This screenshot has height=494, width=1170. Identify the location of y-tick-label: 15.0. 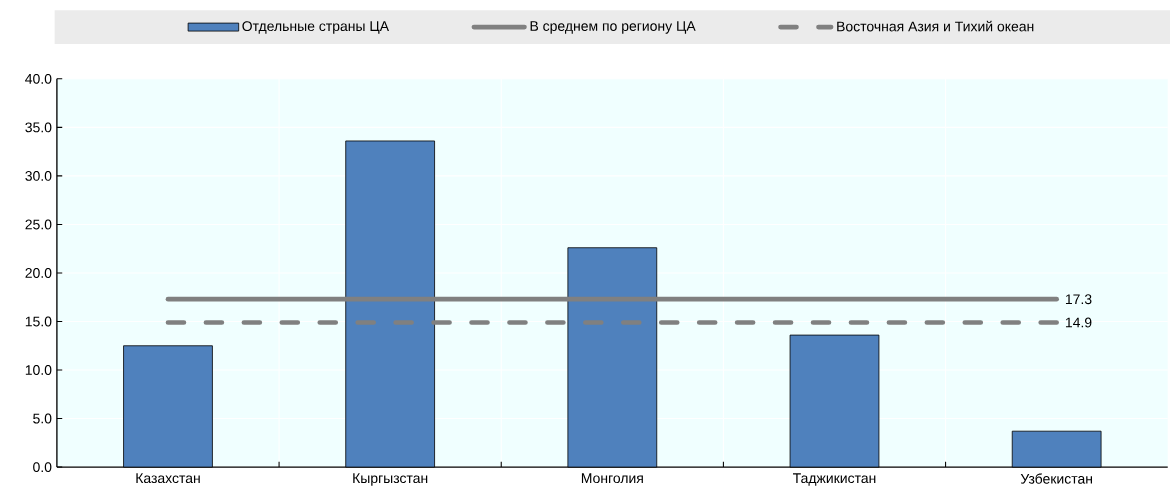
(38, 321).